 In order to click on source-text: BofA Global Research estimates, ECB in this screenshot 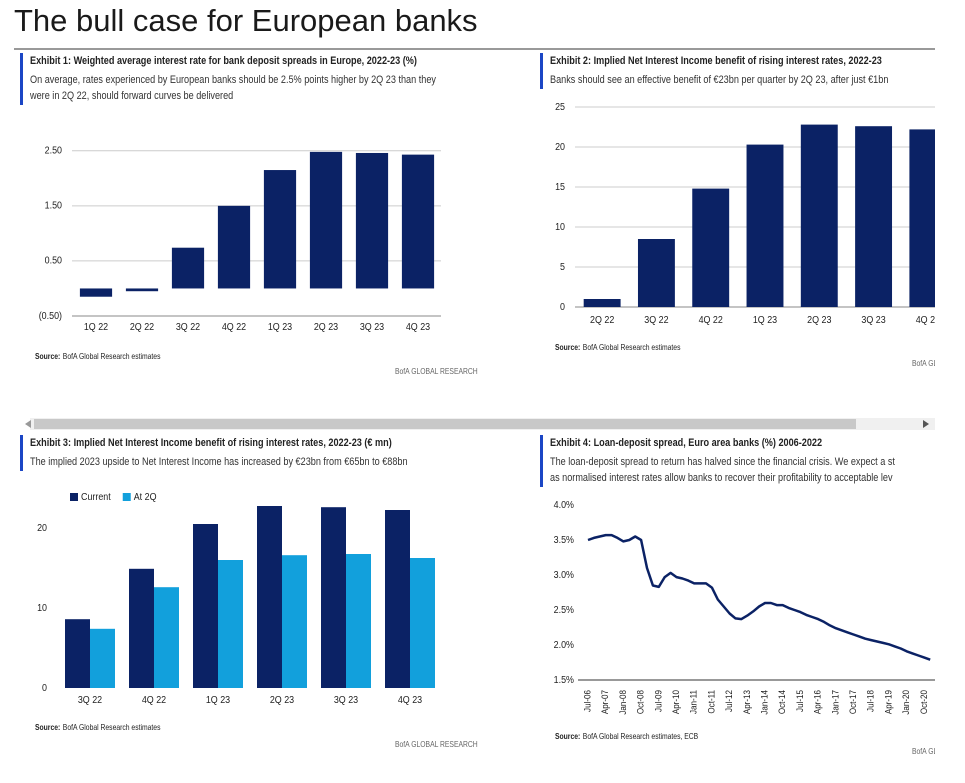, I will do `click(640, 737)`.